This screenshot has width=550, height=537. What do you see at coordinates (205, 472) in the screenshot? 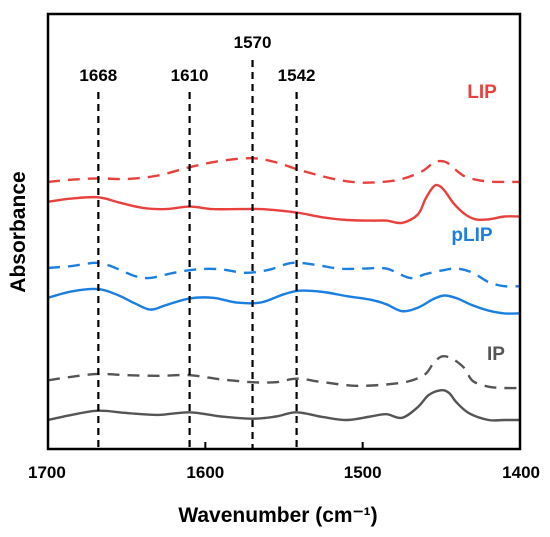
I see `x-tick-label-1600: 1600` at bounding box center [205, 472].